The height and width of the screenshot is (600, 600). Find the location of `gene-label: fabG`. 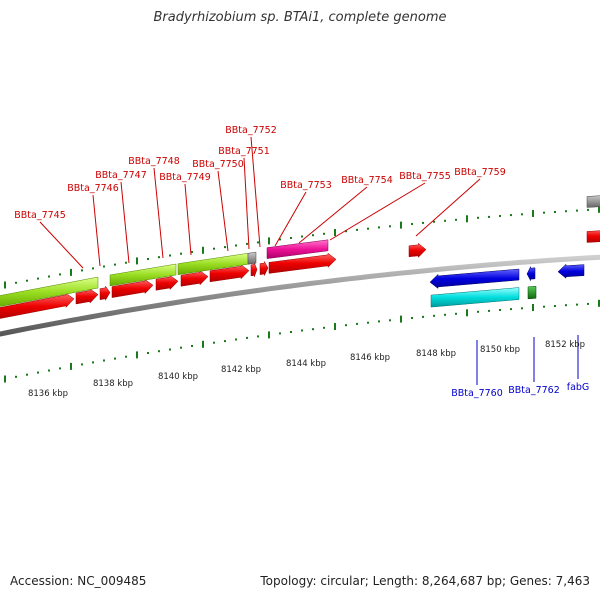

gene-label: fabG is located at coordinates (578, 387).